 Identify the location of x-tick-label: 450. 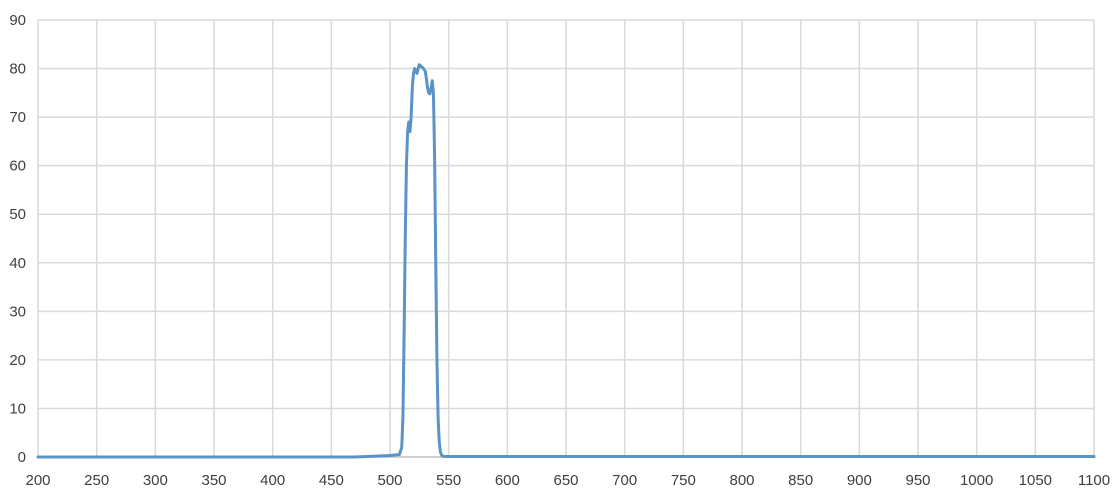
(331, 480).